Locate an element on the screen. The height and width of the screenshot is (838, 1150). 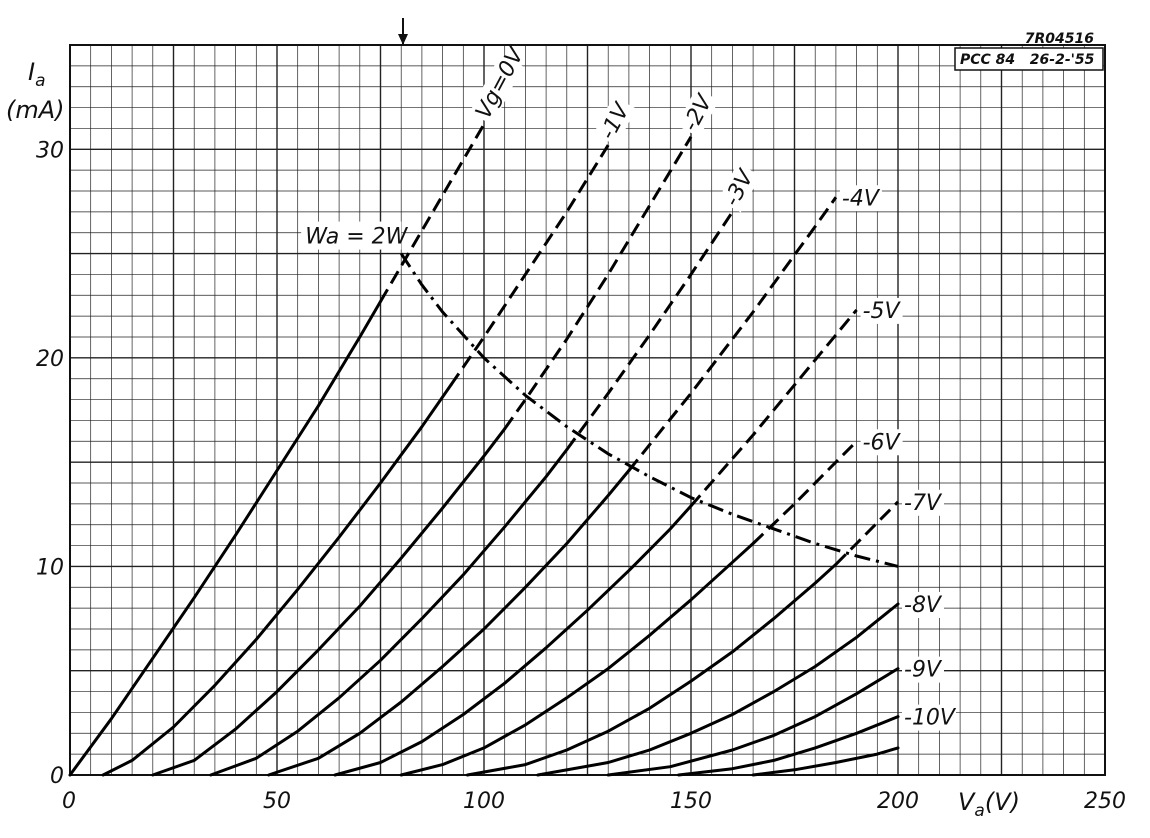
y-axis-label: Ia (mA) is located at coordinates (35, 91).